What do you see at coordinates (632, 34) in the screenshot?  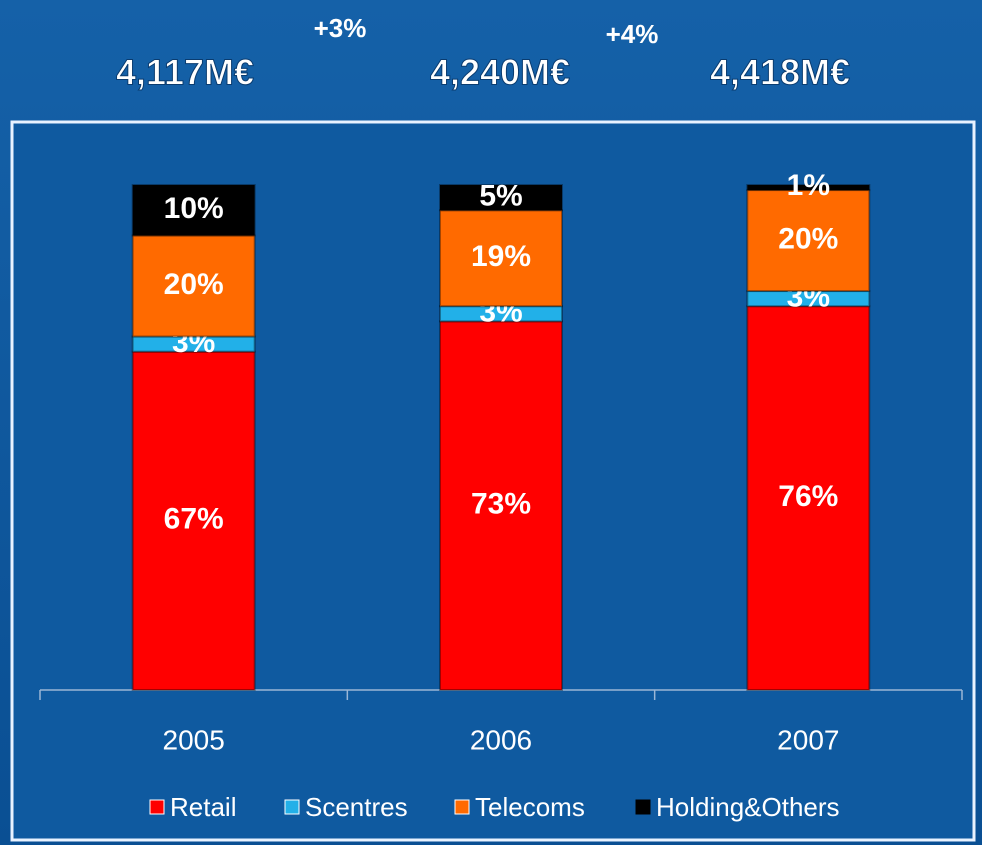 I see `growth-label: +4%` at bounding box center [632, 34].